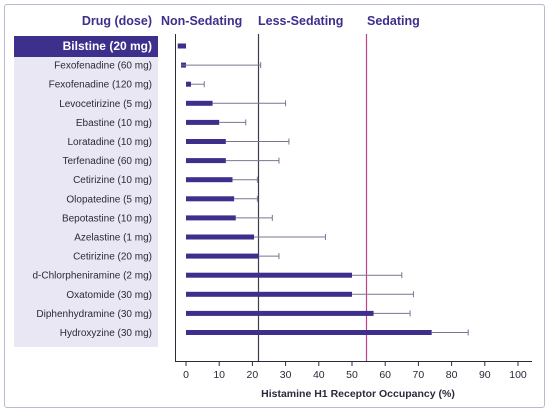 The height and width of the screenshot is (419, 553). Describe the element at coordinates (109, 295) in the screenshot. I see `category-label: Oxatomide (30 mg)` at that location.